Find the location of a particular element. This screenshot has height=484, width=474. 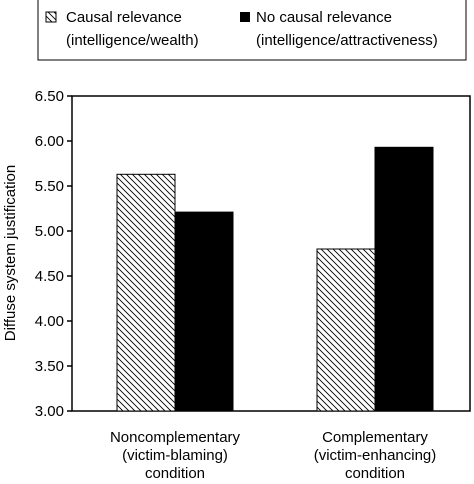

y-axis: 3.00 3.50 4.00 4.50 5.00 5.50 6.00 6.50 is located at coordinates (53, 254).